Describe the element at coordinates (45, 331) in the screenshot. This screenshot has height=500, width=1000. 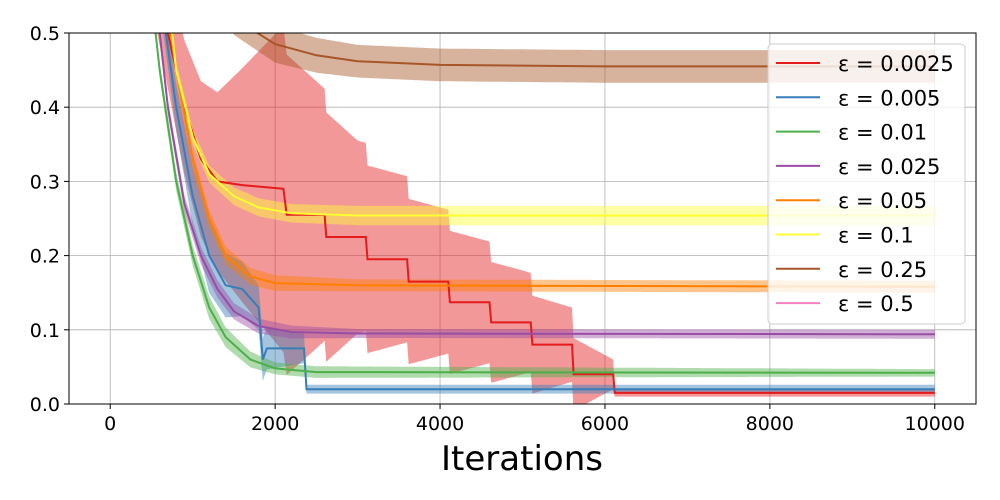
I see `y-tick-label: 0.1` at that location.